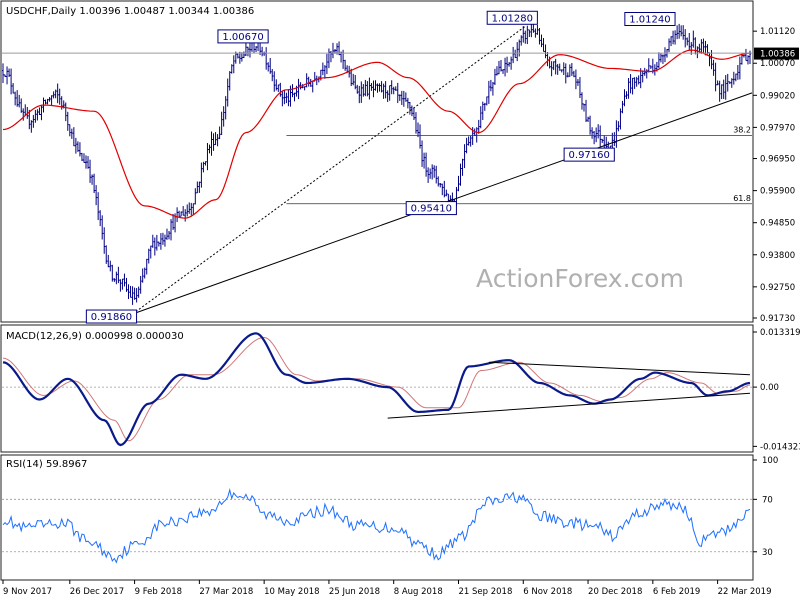  I want to click on price-annotation: 0.97160, so click(589, 155).